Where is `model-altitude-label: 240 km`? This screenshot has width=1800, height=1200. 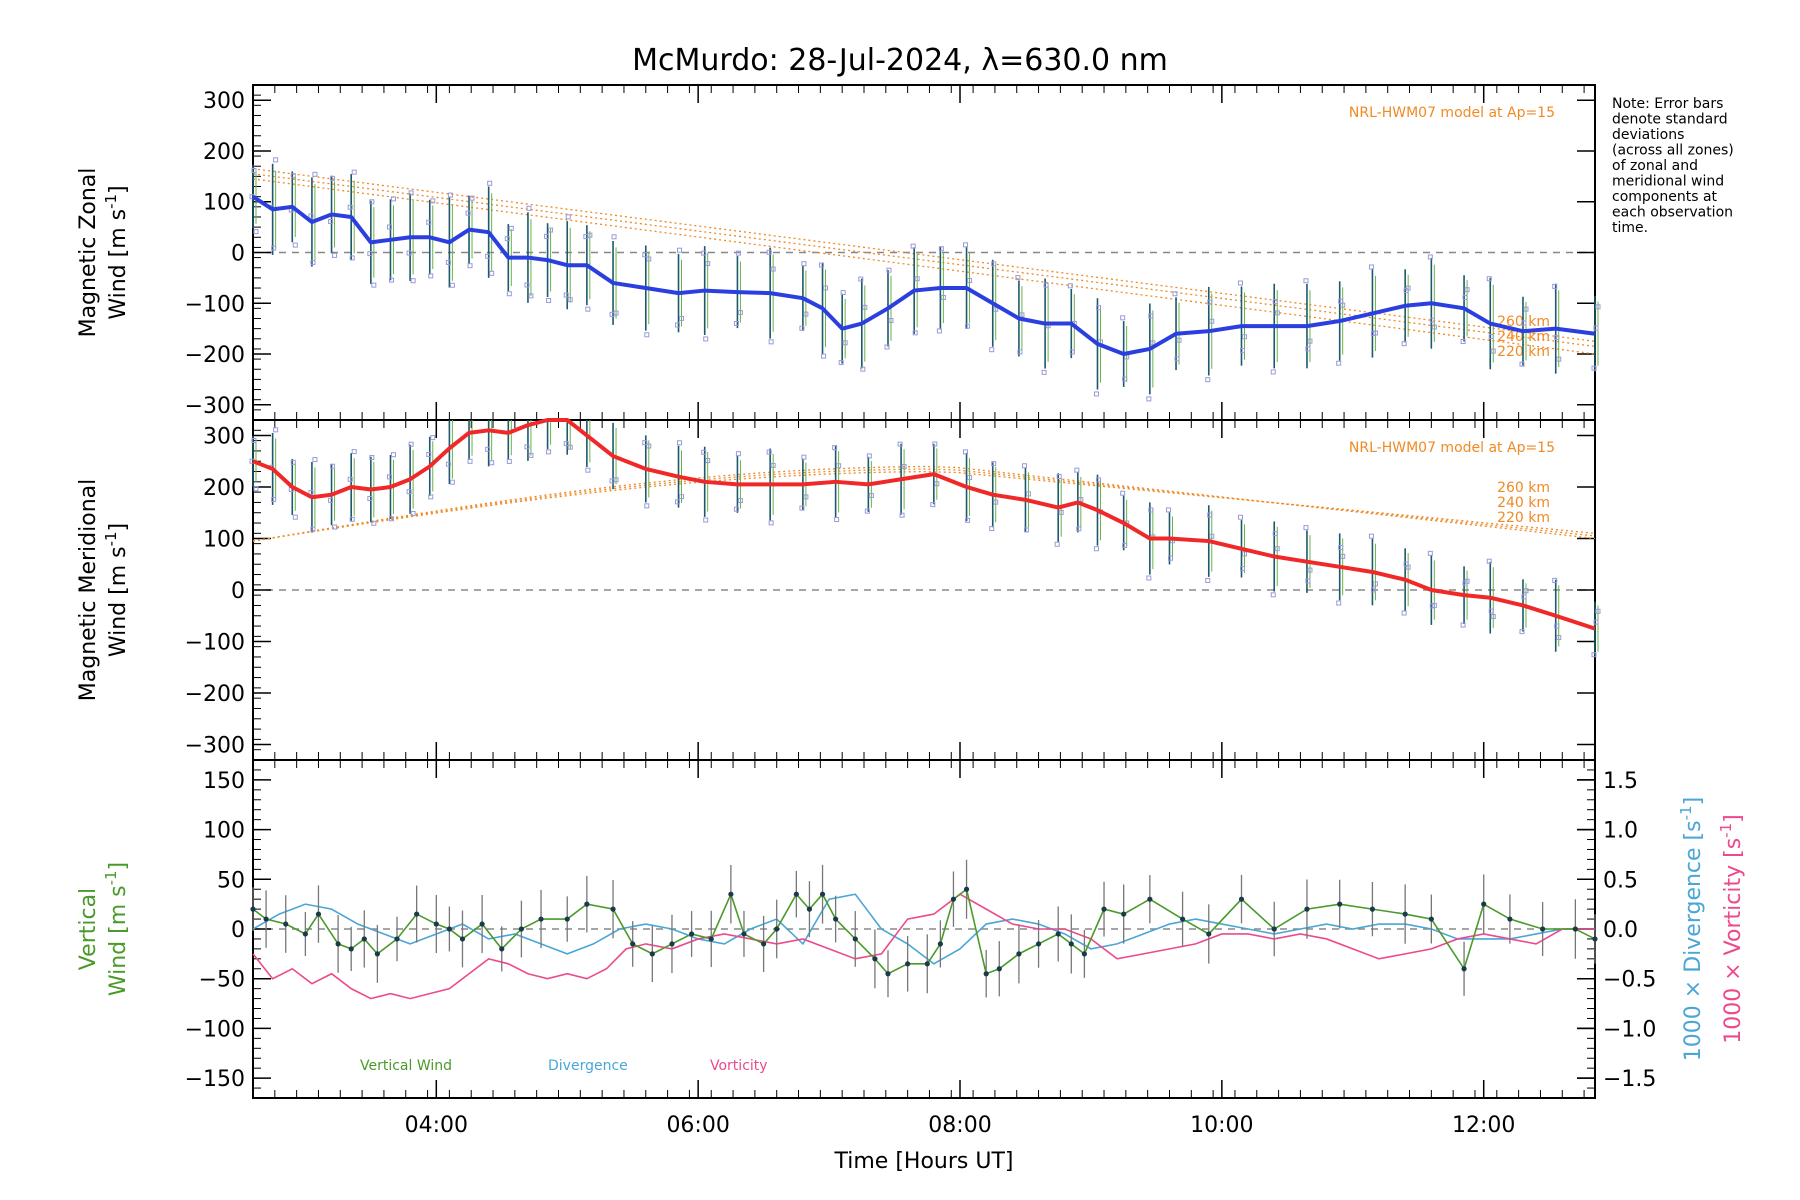 model-altitude-label: 240 km is located at coordinates (1523, 503).